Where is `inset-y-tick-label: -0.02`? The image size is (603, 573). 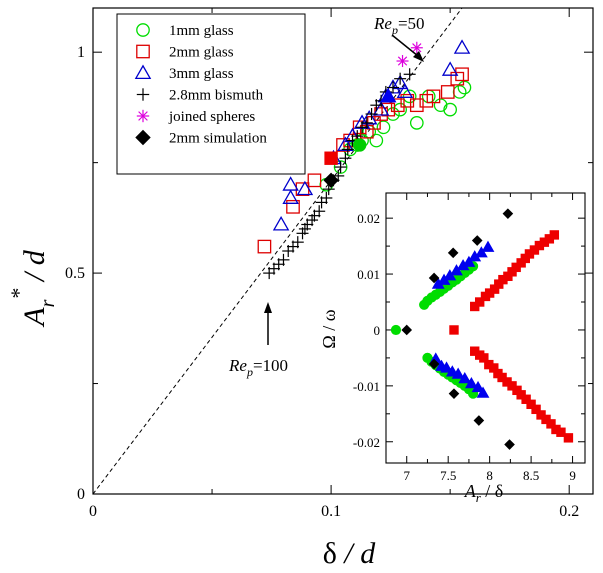
inset-y-tick-label: -0.02 is located at coordinates (366, 442).